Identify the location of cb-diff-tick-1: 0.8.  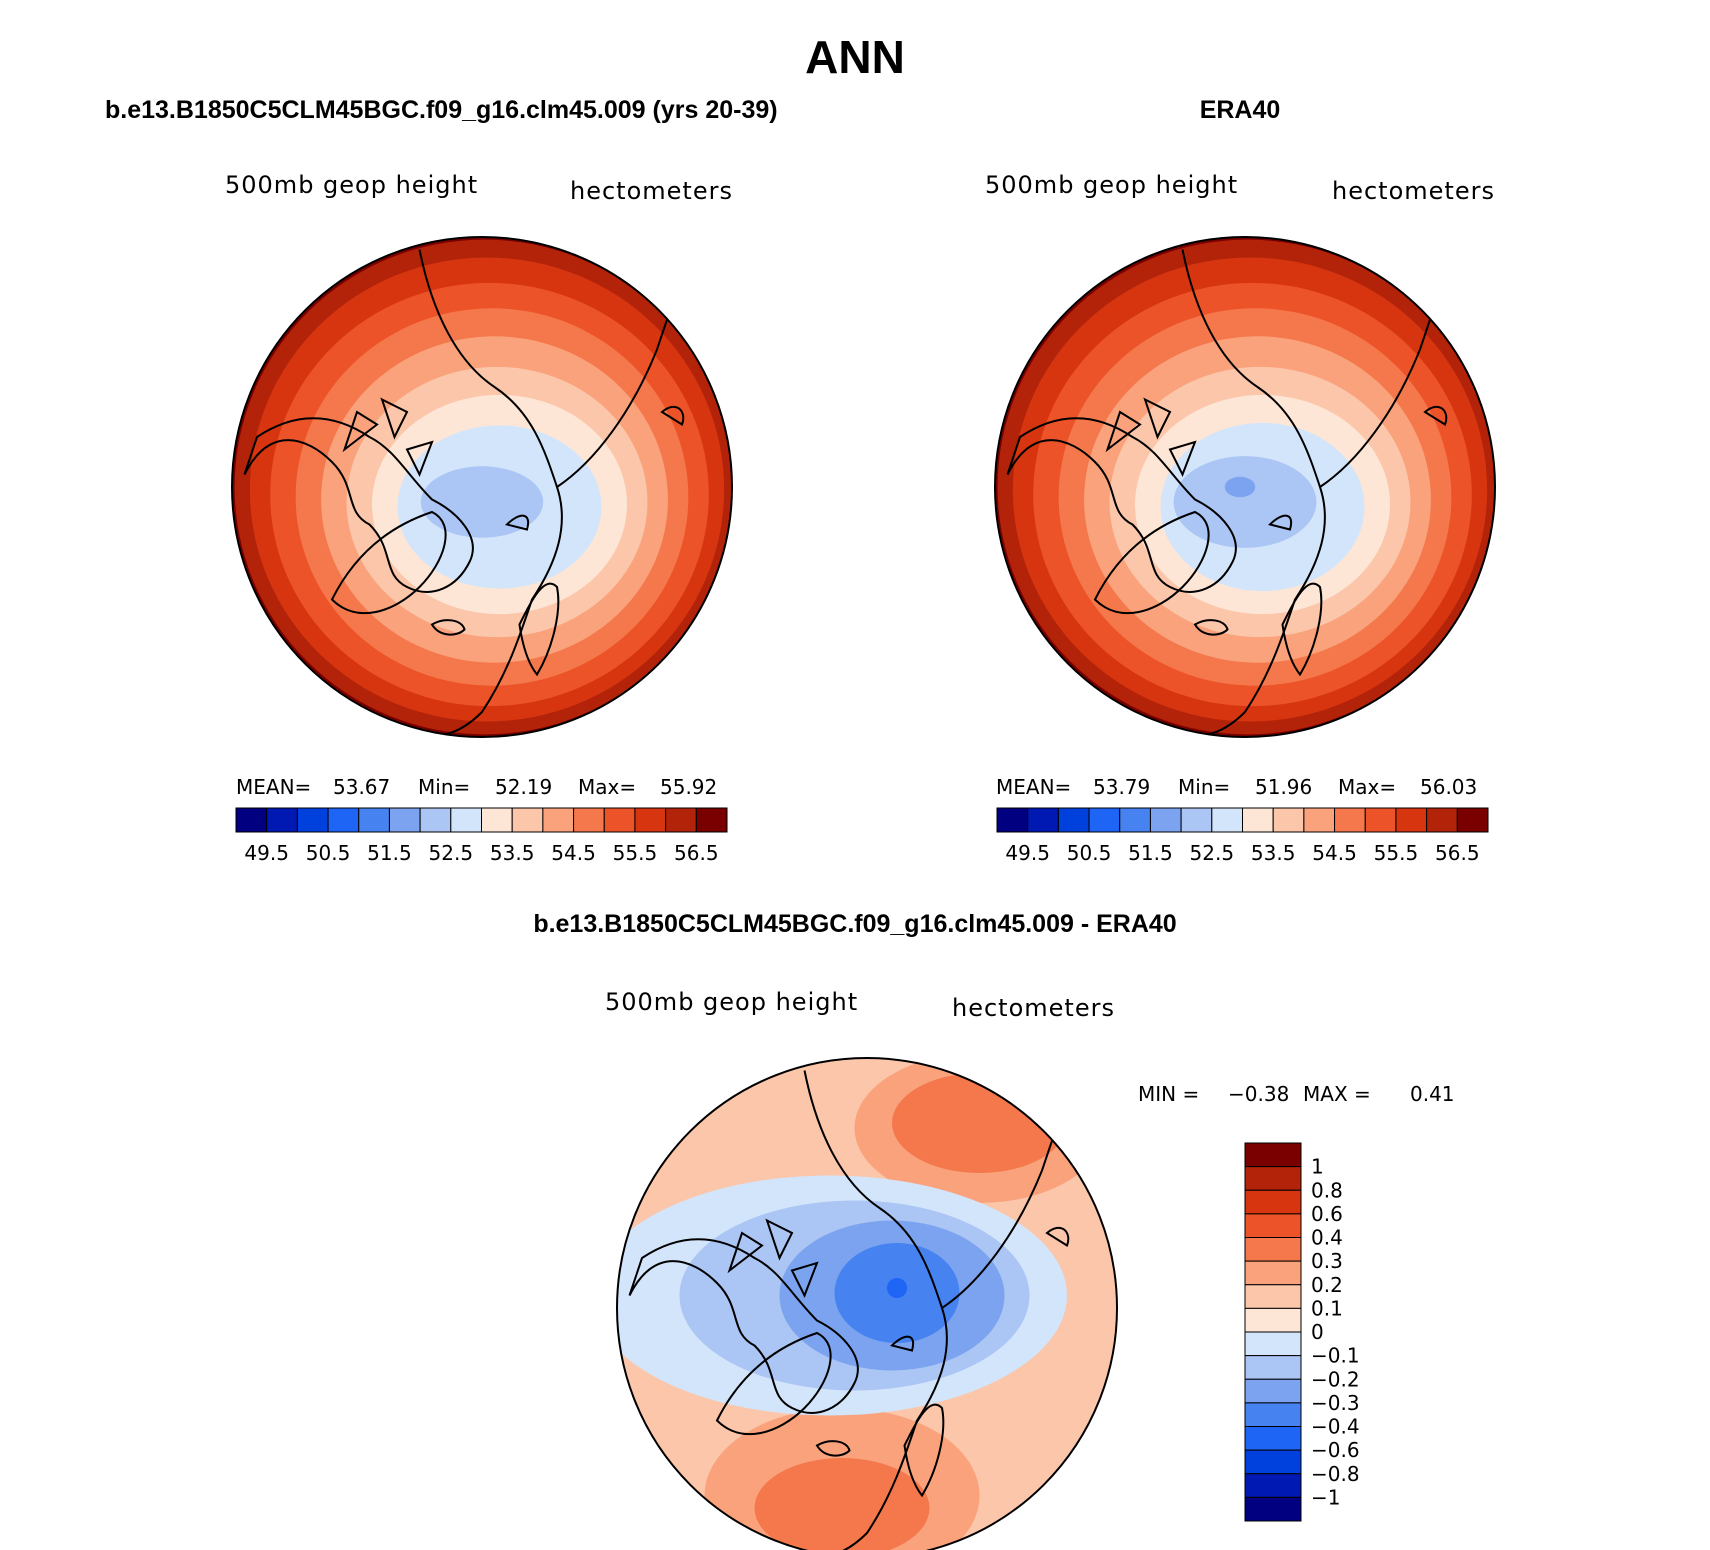
(1327, 1190).